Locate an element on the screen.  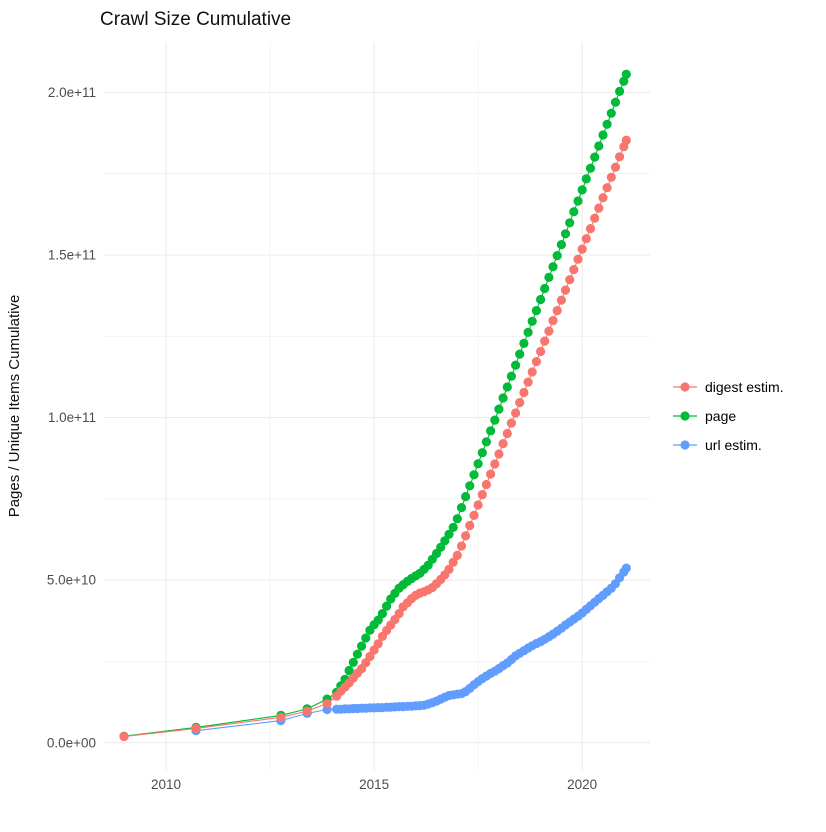
x-tick-label: 2010 is located at coordinates (166, 784).